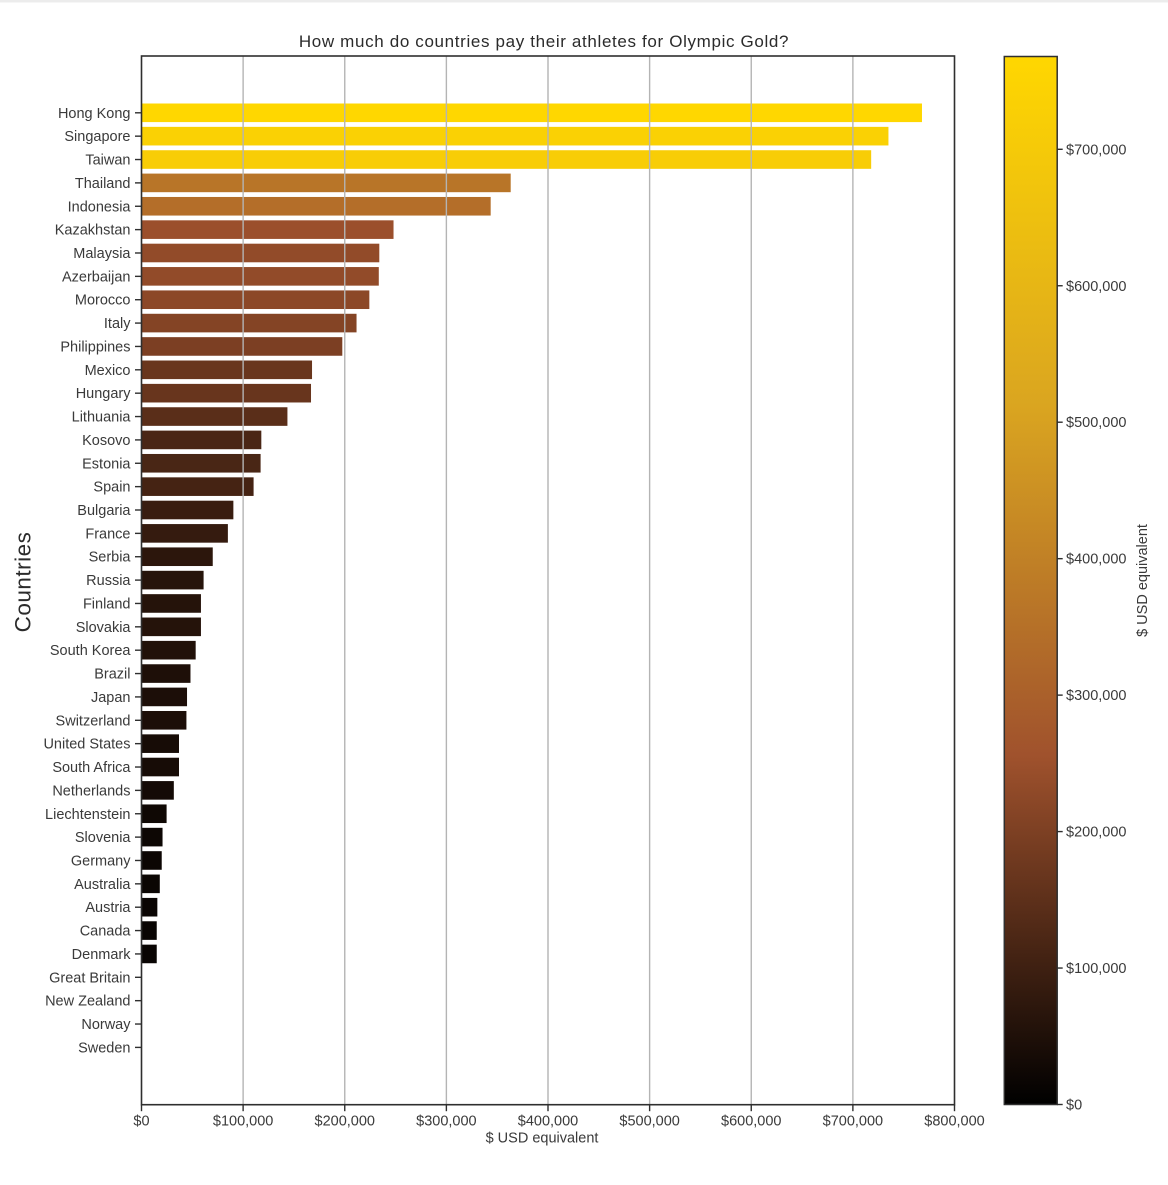 This screenshot has height=1185, width=1168. Describe the element at coordinates (23, 582) in the screenshot. I see `svg-text: Countries` at that location.